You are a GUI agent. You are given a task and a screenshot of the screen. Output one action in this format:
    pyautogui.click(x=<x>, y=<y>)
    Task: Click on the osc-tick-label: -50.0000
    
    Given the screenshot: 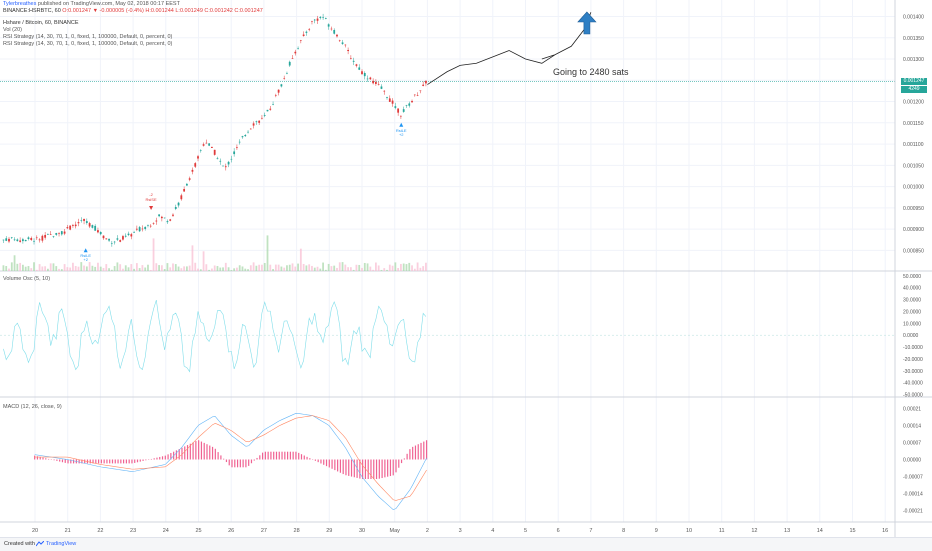 What is the action you would take?
    pyautogui.click(x=913, y=396)
    